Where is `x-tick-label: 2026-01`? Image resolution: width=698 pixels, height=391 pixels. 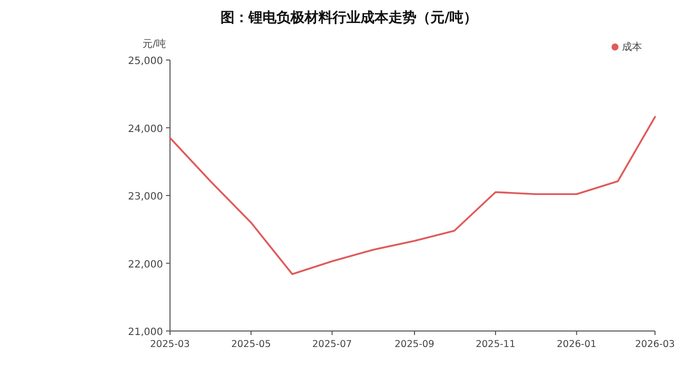
x-tick-label: 2026-01 is located at coordinates (576, 344).